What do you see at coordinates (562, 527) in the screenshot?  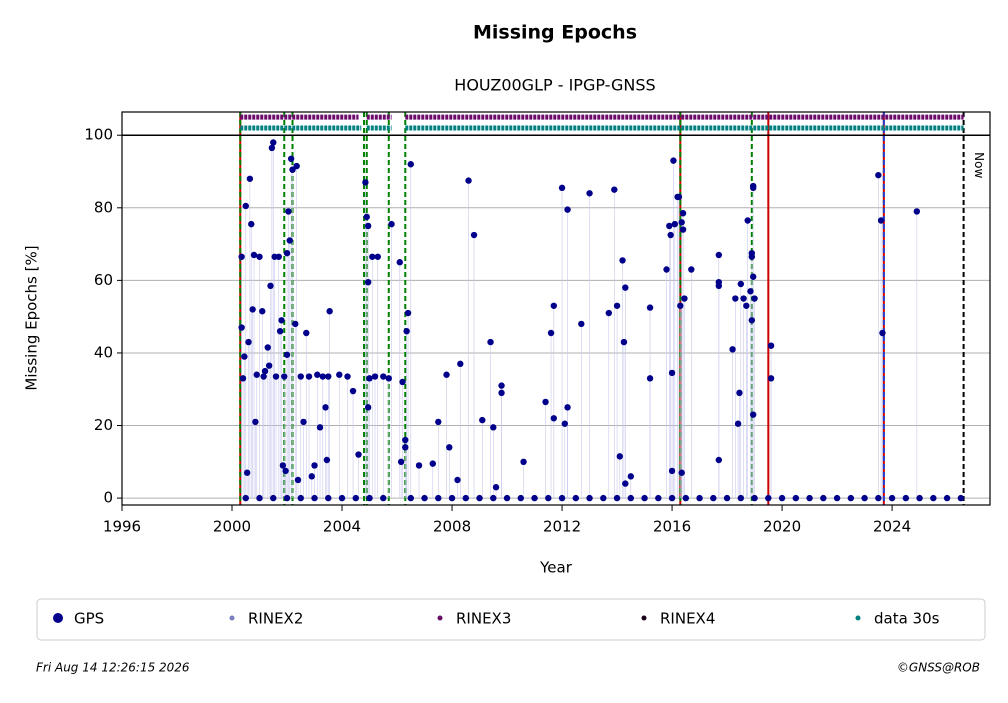 I see `x-tick-label: 2012` at bounding box center [562, 527].